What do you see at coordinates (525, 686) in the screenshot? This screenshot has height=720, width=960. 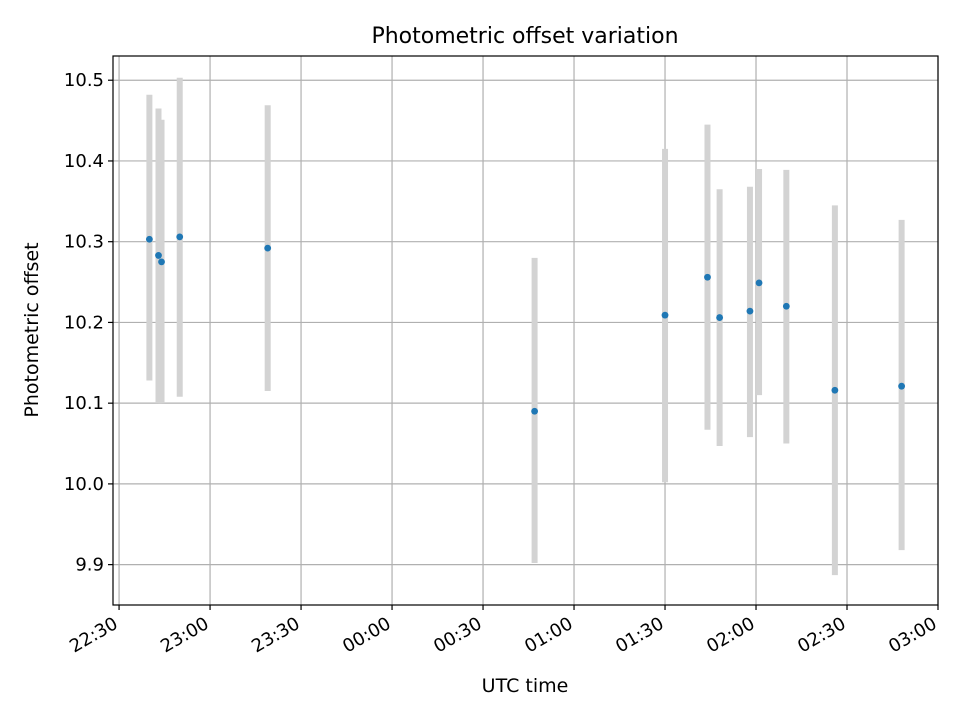 I see `x-axis-label: UTC time` at bounding box center [525, 686].